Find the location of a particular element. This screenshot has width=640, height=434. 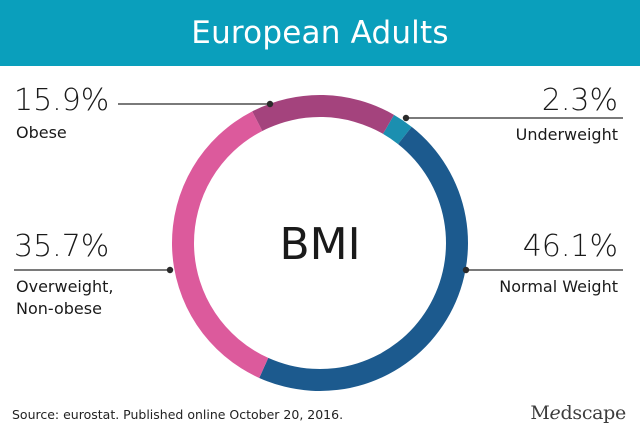

center-label: BMI is located at coordinates (319, 244).